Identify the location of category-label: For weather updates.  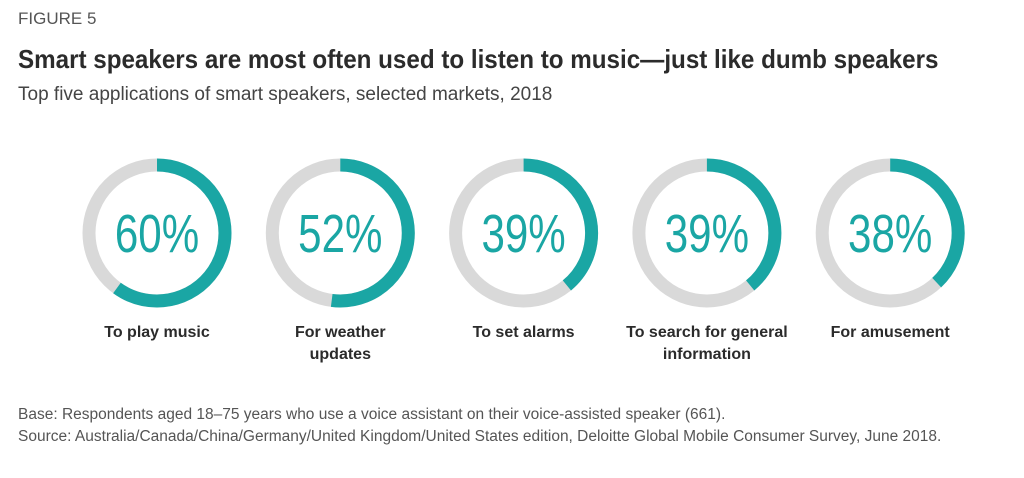
(340, 343).